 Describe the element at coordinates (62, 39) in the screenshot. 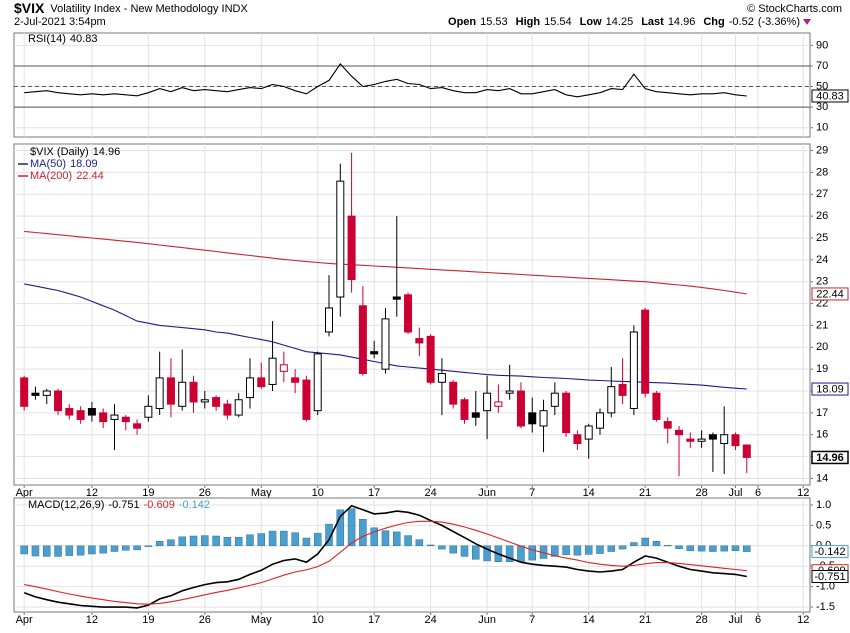

I see `legend-entry: RSI(14) 40.83` at that location.